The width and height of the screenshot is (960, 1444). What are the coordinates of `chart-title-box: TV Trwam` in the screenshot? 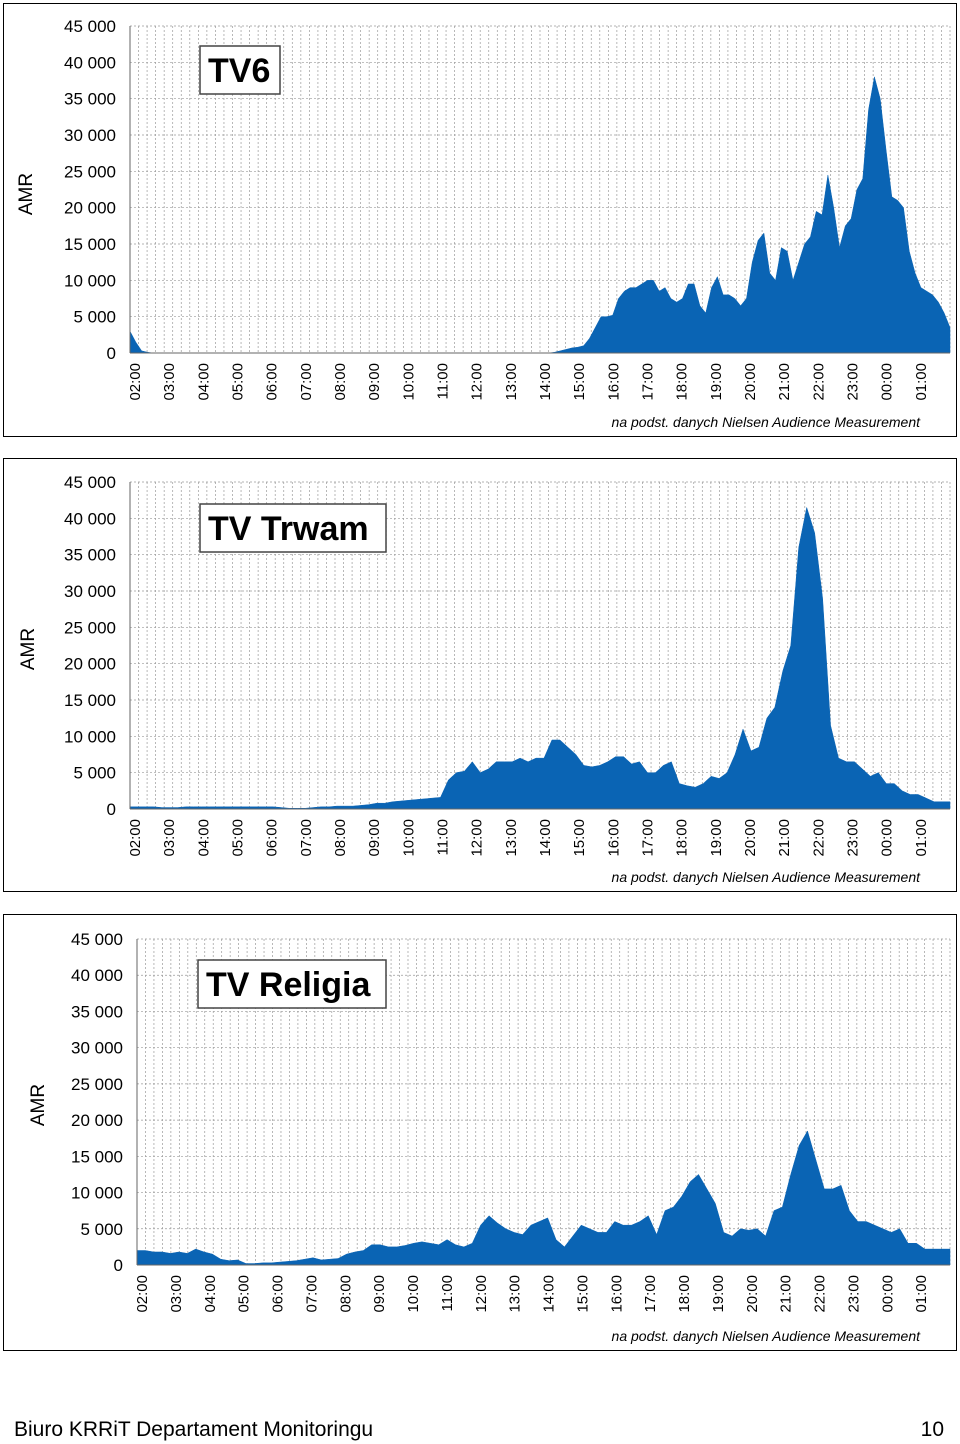 It's located at (293, 528).